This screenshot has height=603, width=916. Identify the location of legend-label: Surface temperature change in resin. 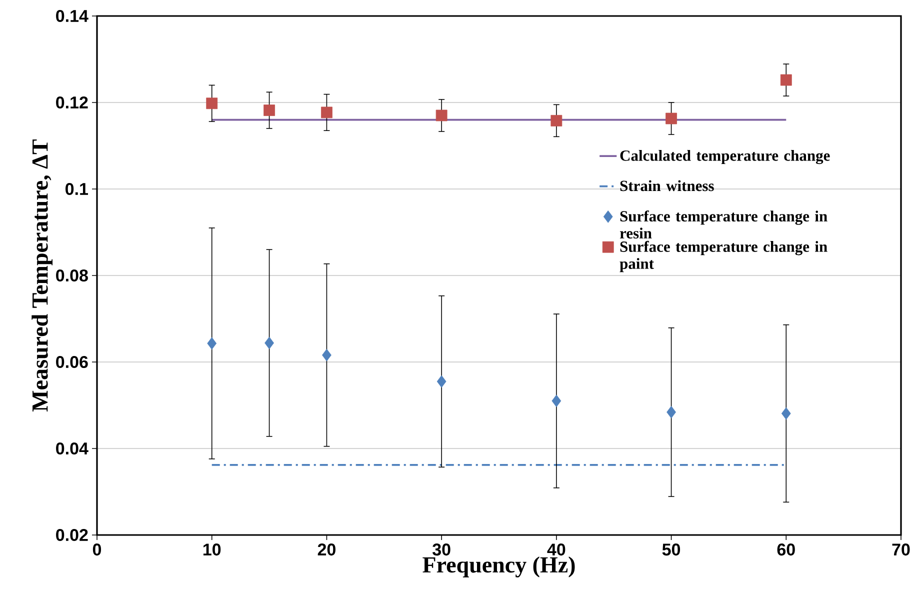
(724, 224).